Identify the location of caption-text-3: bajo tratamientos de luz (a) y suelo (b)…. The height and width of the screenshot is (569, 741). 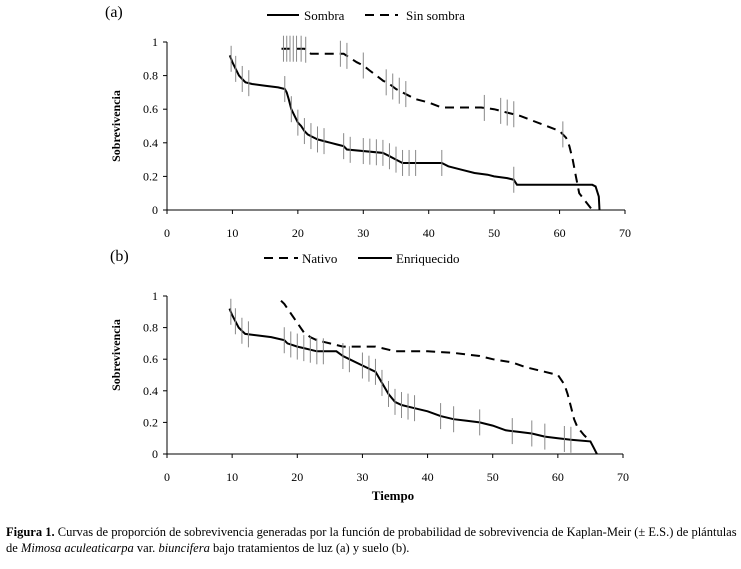
(309, 548).